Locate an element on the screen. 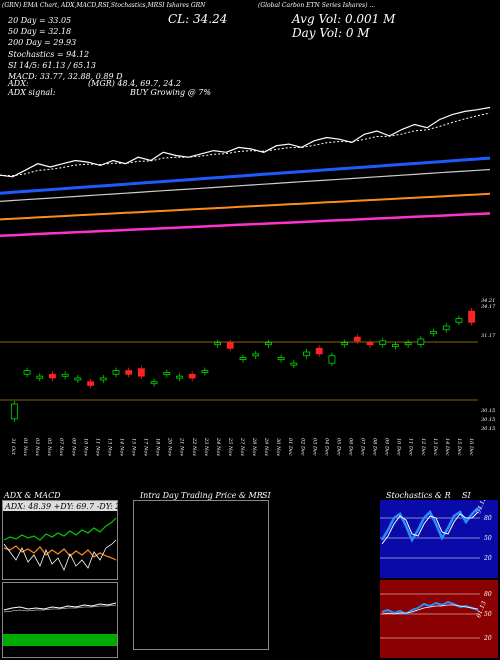 The width and height of the screenshot is (500, 660). x-tick-label: 14 Nov is located at coordinates (121, 447).